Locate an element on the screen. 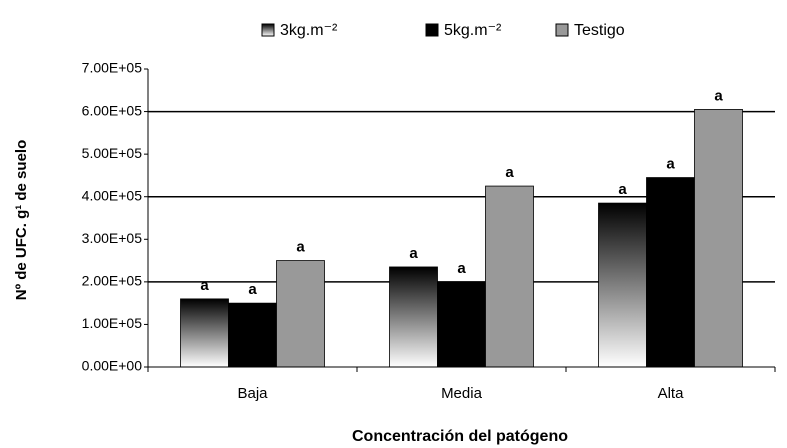  y-tick-label: 1.00E+05 is located at coordinates (112, 323).